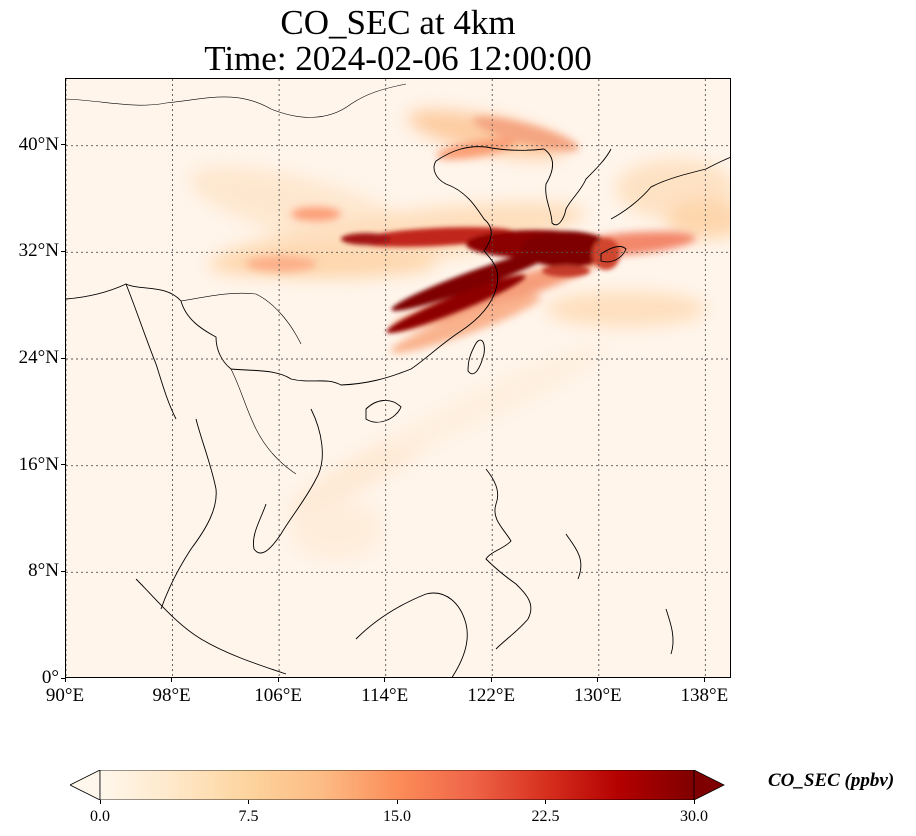 The width and height of the screenshot is (916, 836). What do you see at coordinates (248, 816) in the screenshot?
I see `colorbar-tick-label: 7.5` at bounding box center [248, 816].